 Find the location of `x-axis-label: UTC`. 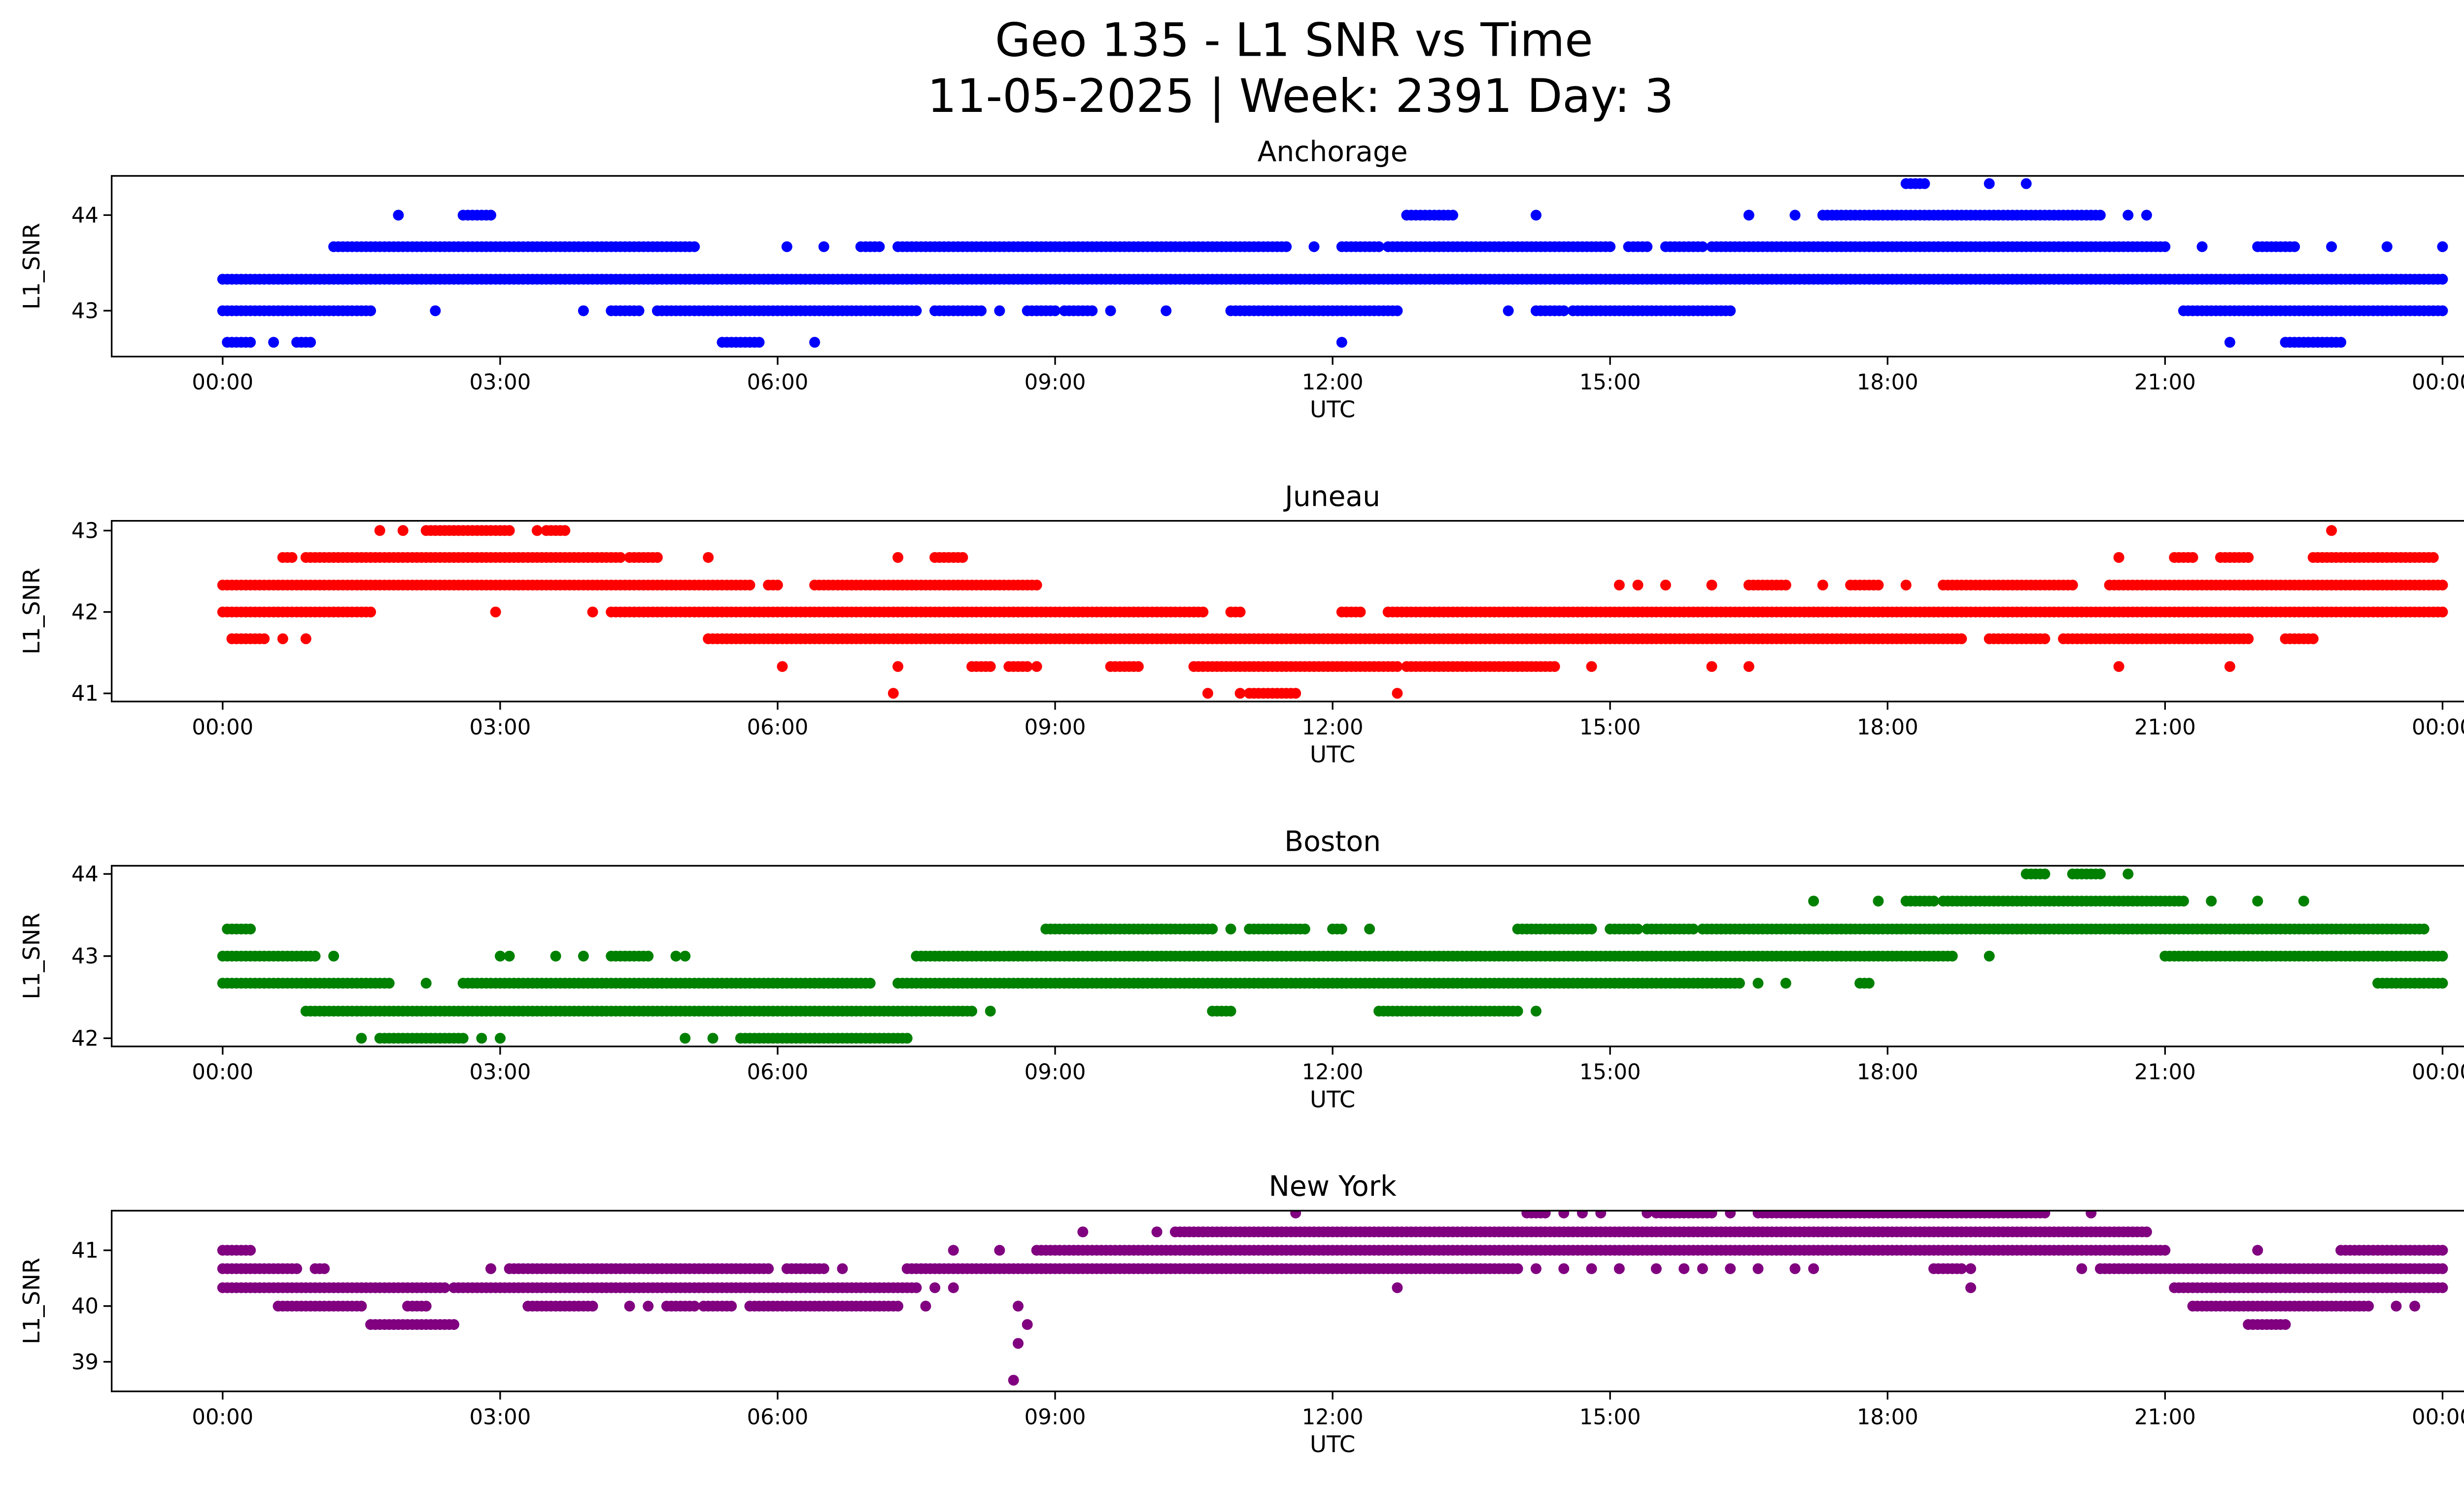

x-axis-label: UTC is located at coordinates (1332, 410).